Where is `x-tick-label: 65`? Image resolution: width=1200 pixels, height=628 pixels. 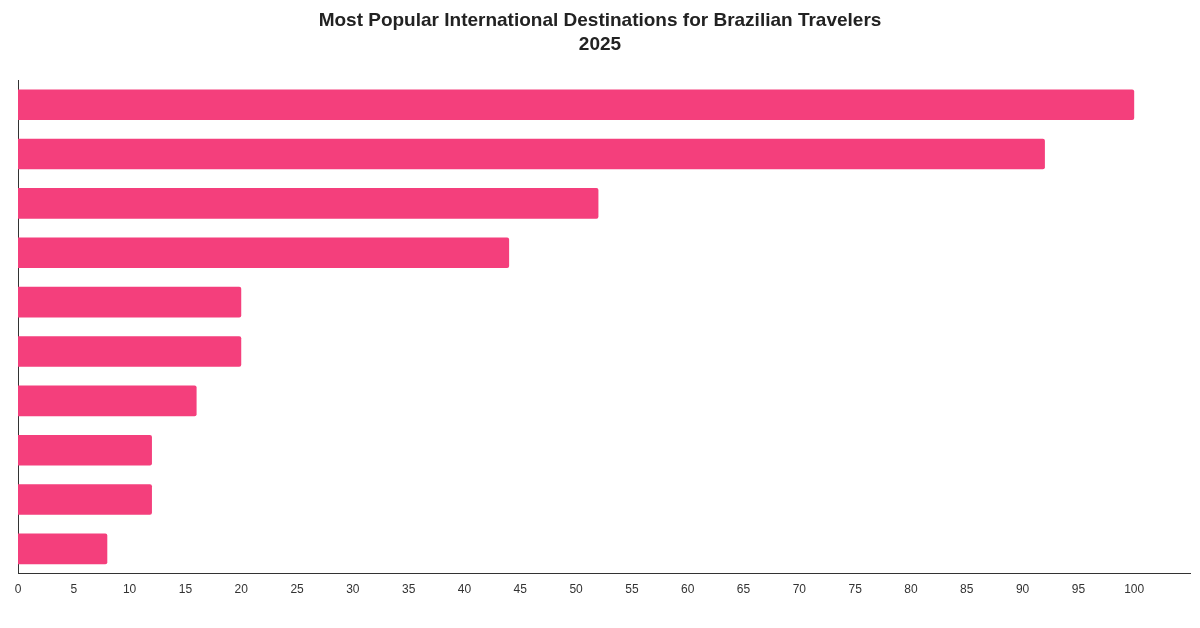 x-tick-label: 65 is located at coordinates (743, 589).